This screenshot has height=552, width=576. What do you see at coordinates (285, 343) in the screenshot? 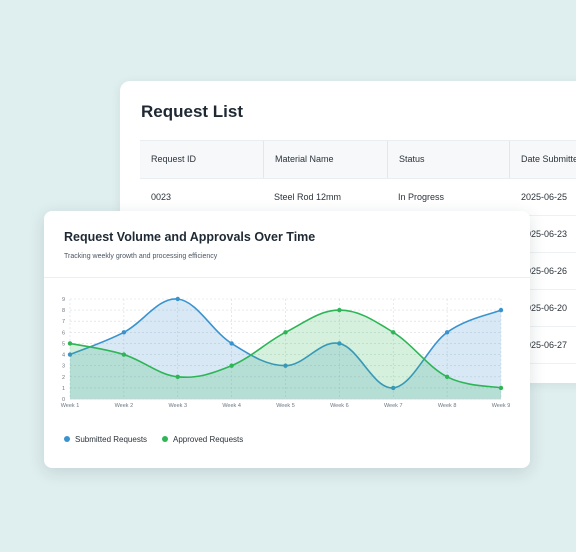
I see `series-line-submitted` at bounding box center [285, 343].